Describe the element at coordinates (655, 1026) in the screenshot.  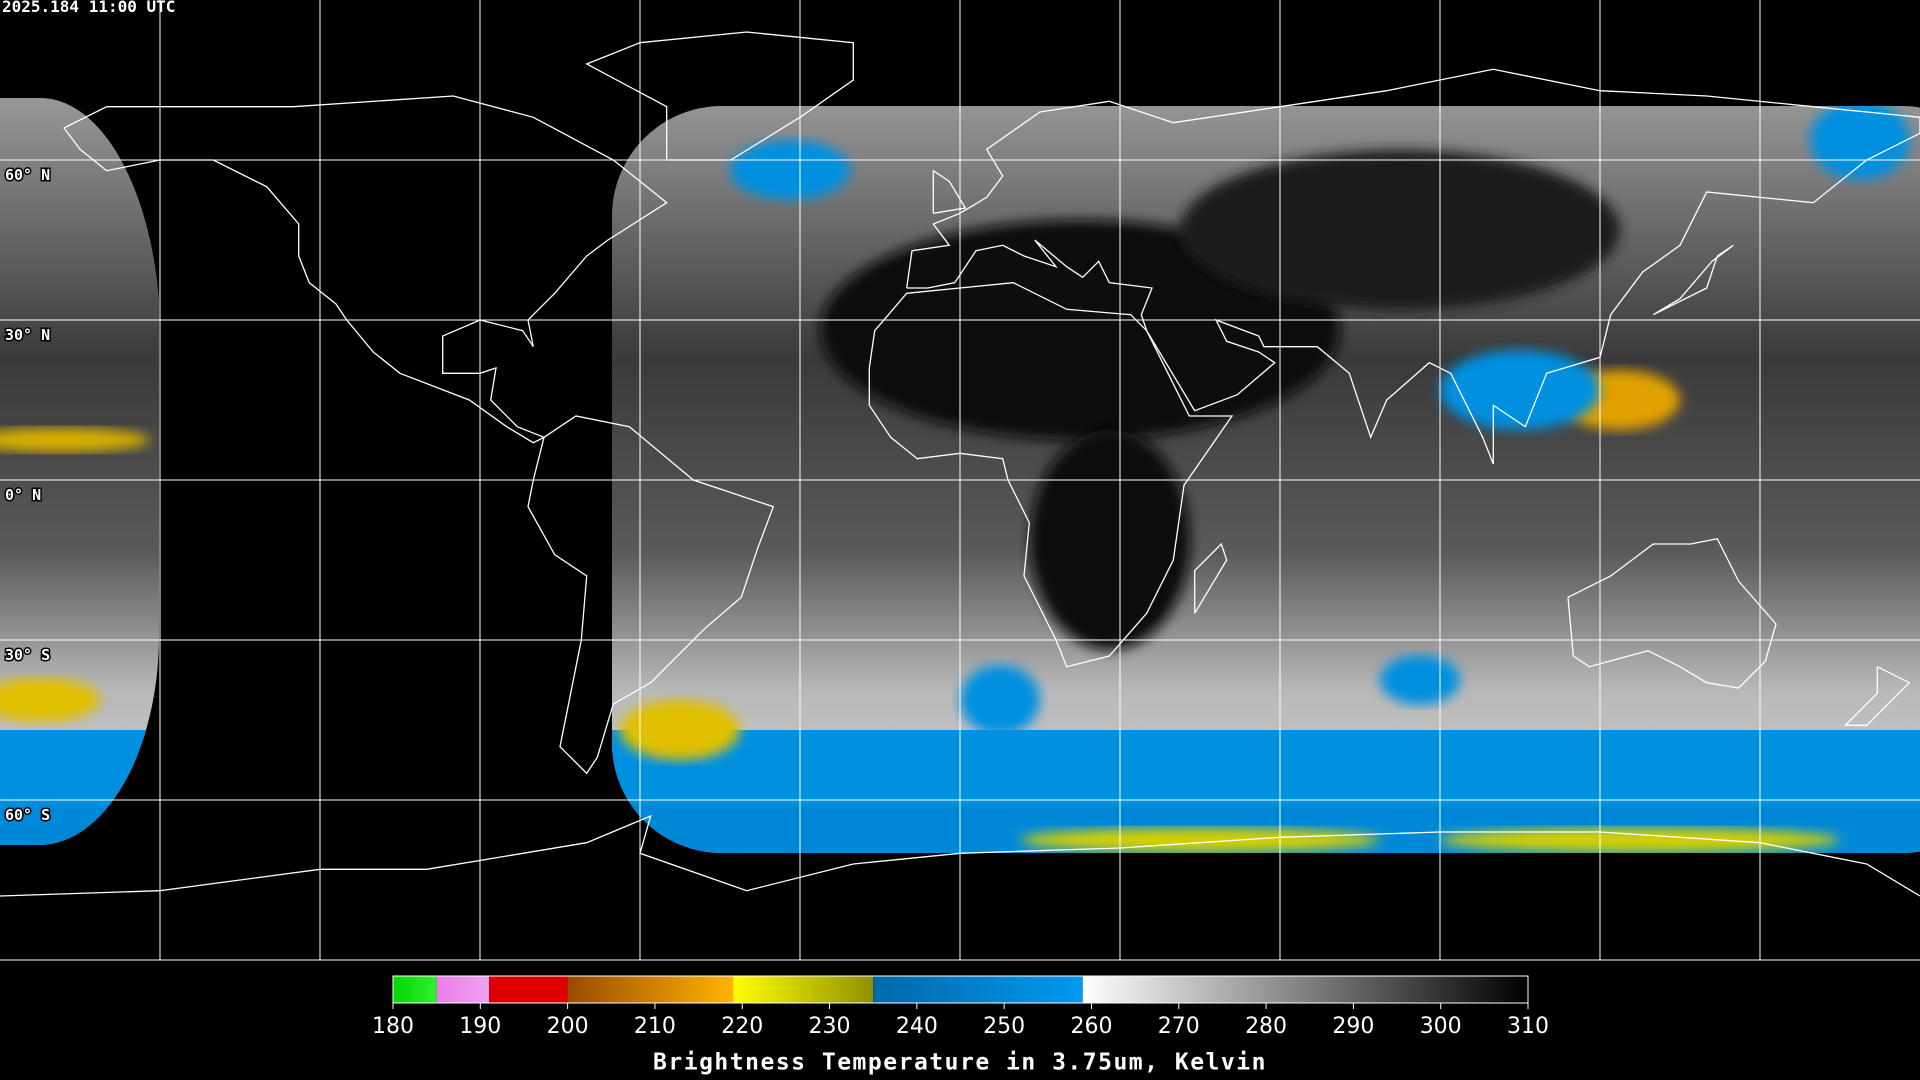
I see `colorbar-tick-label: 210` at that location.